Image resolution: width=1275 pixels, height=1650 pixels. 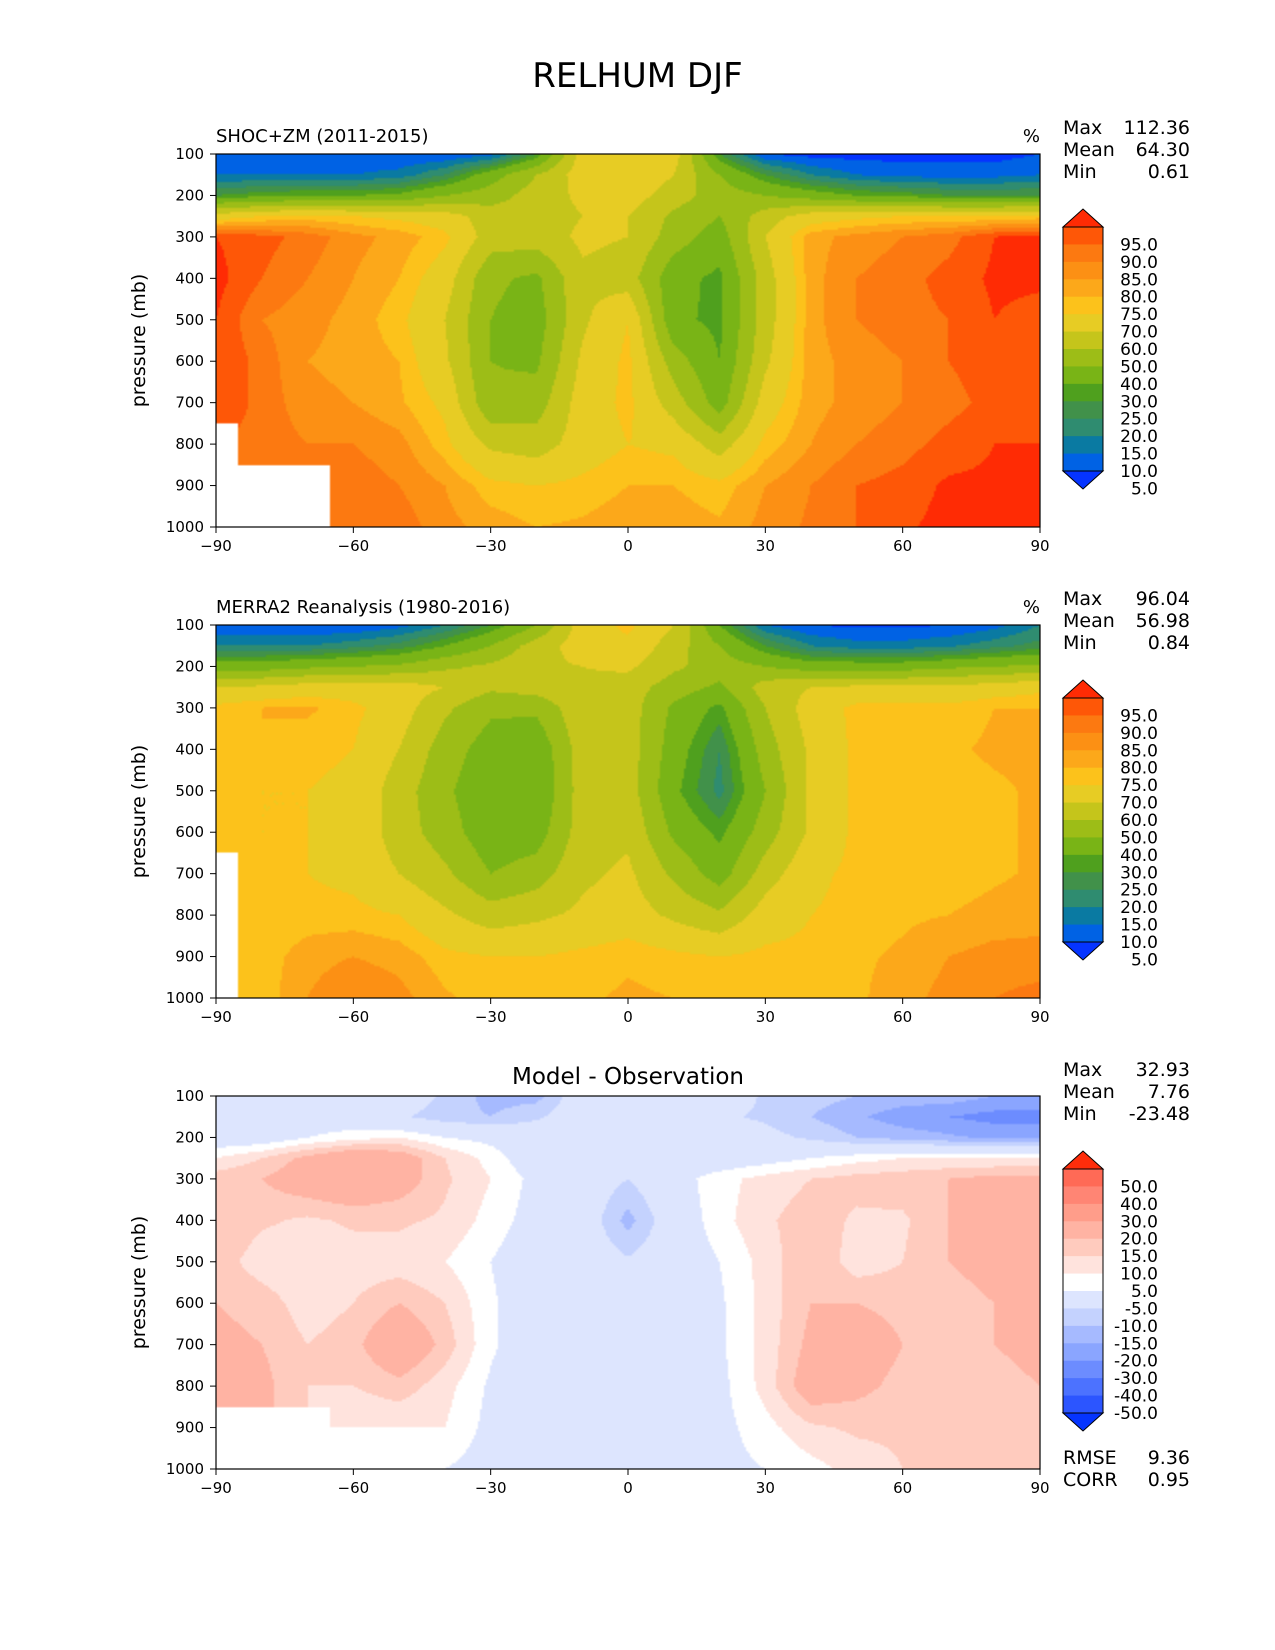 I want to click on y-tick-label: 1000, so click(x=185, y=1469).